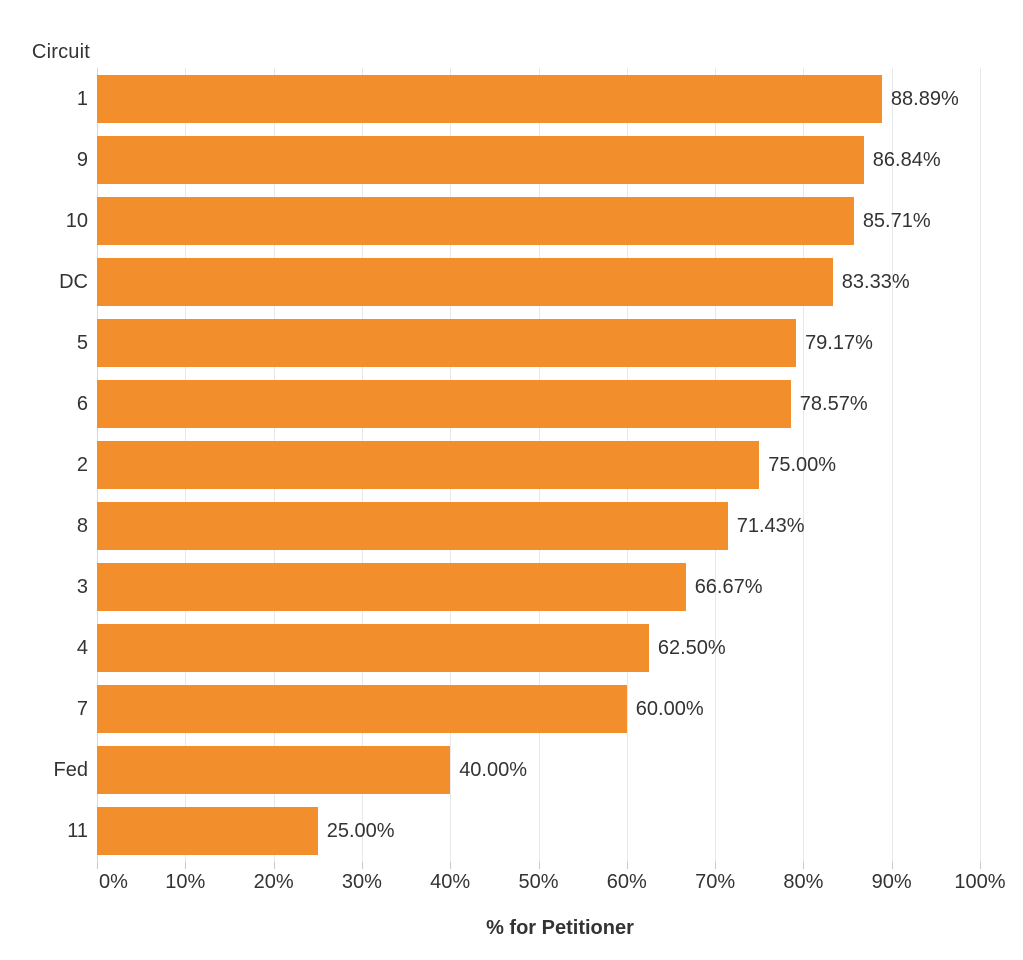  What do you see at coordinates (82, 342) in the screenshot?
I see `category-label-circuit-5: 5` at bounding box center [82, 342].